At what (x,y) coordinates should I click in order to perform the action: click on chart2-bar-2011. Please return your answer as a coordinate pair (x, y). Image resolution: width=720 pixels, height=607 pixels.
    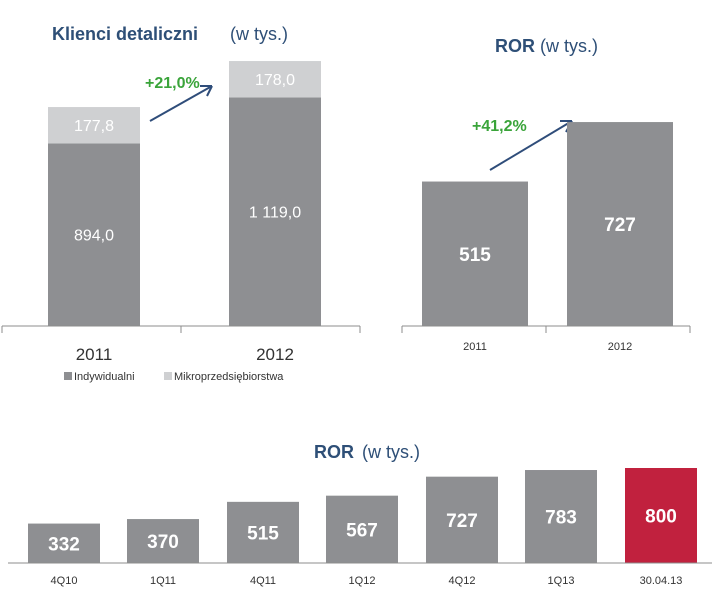
    Looking at the image, I should click on (475, 253).